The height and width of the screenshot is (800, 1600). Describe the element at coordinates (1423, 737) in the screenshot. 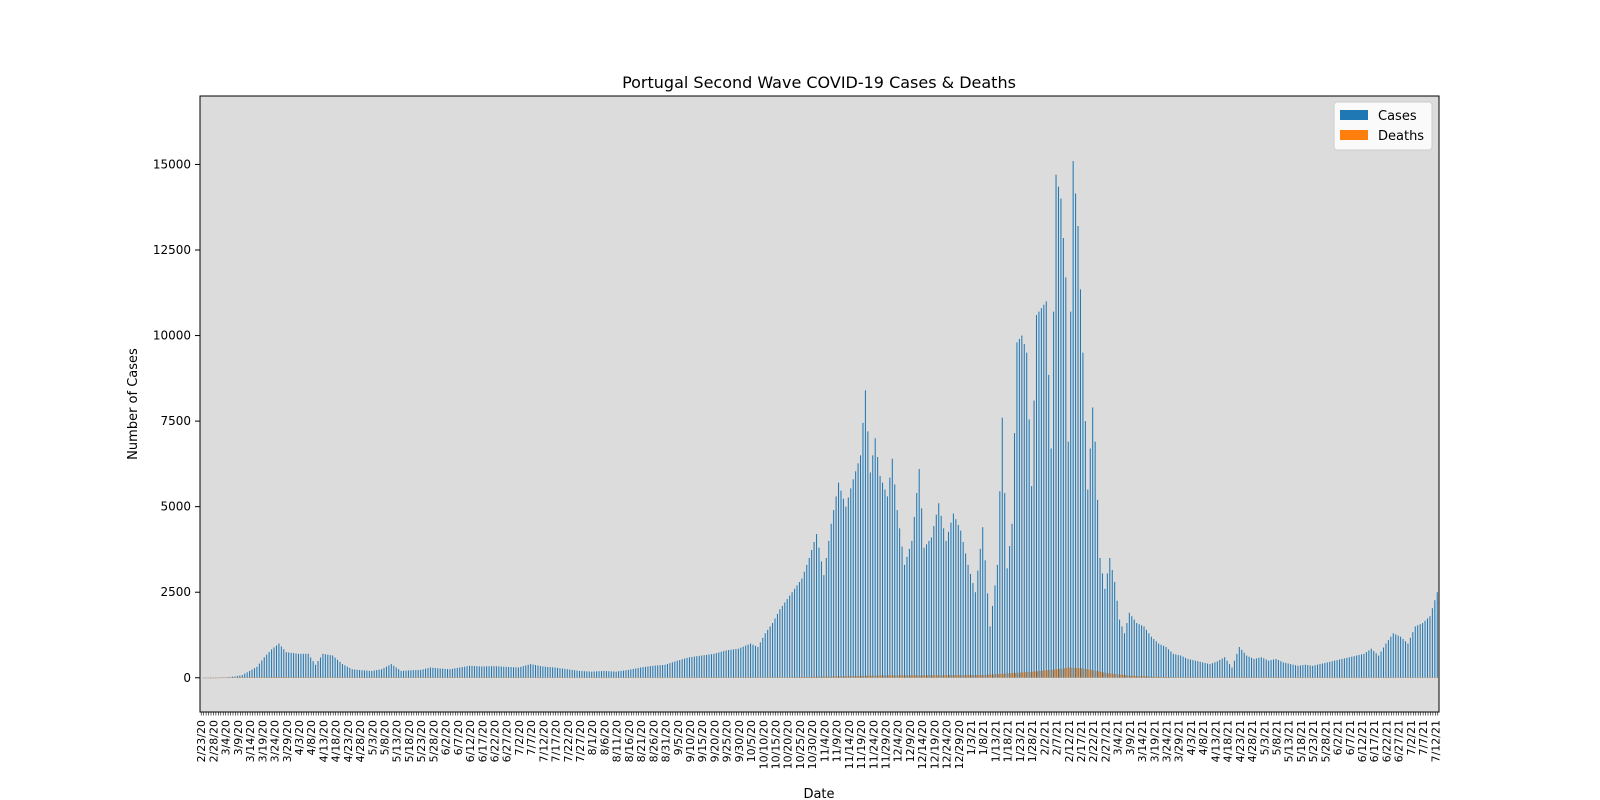

I see `x-tick-label: 7/7/21` at that location.